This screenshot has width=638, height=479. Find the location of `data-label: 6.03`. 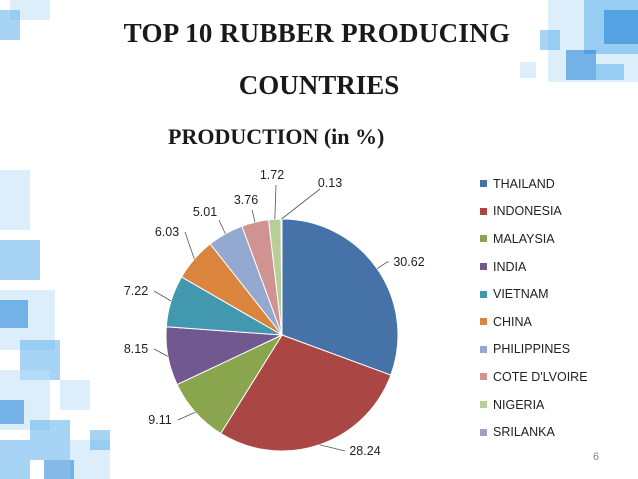

data-label: 6.03 is located at coordinates (167, 232).